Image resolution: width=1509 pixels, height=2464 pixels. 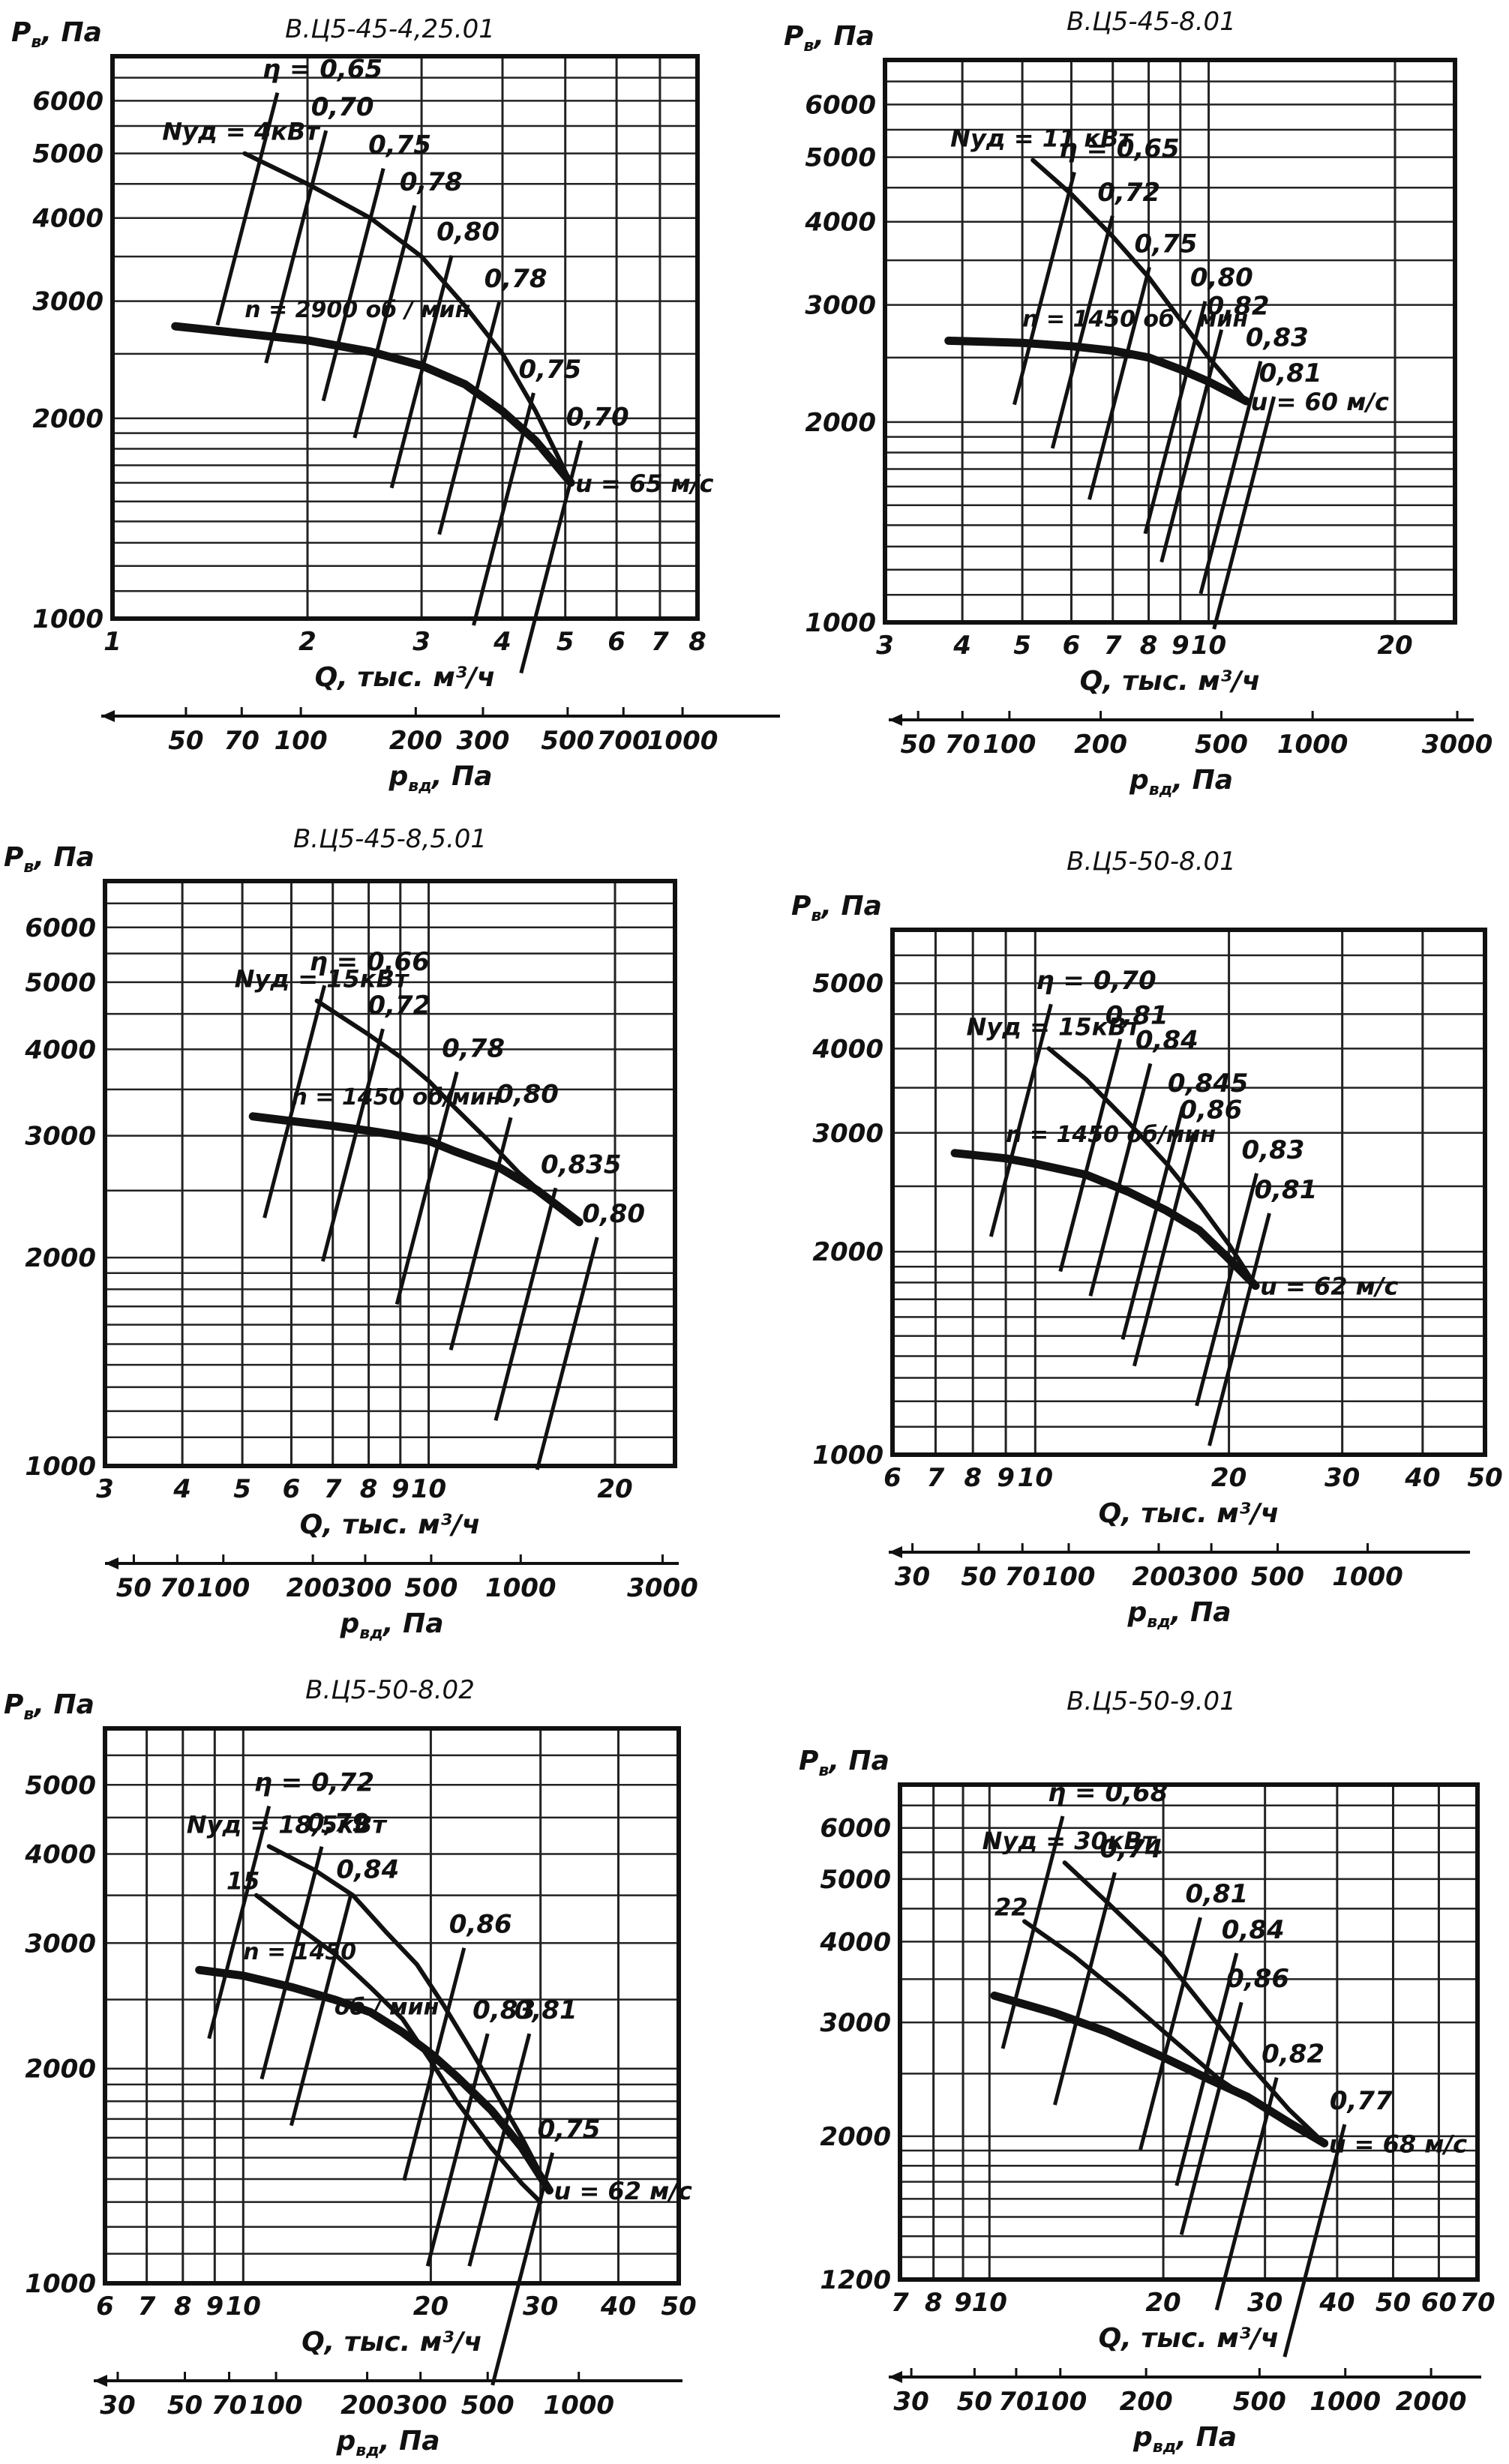 I want to click on efficiency-label: 0,77, so click(x=1361, y=2101).